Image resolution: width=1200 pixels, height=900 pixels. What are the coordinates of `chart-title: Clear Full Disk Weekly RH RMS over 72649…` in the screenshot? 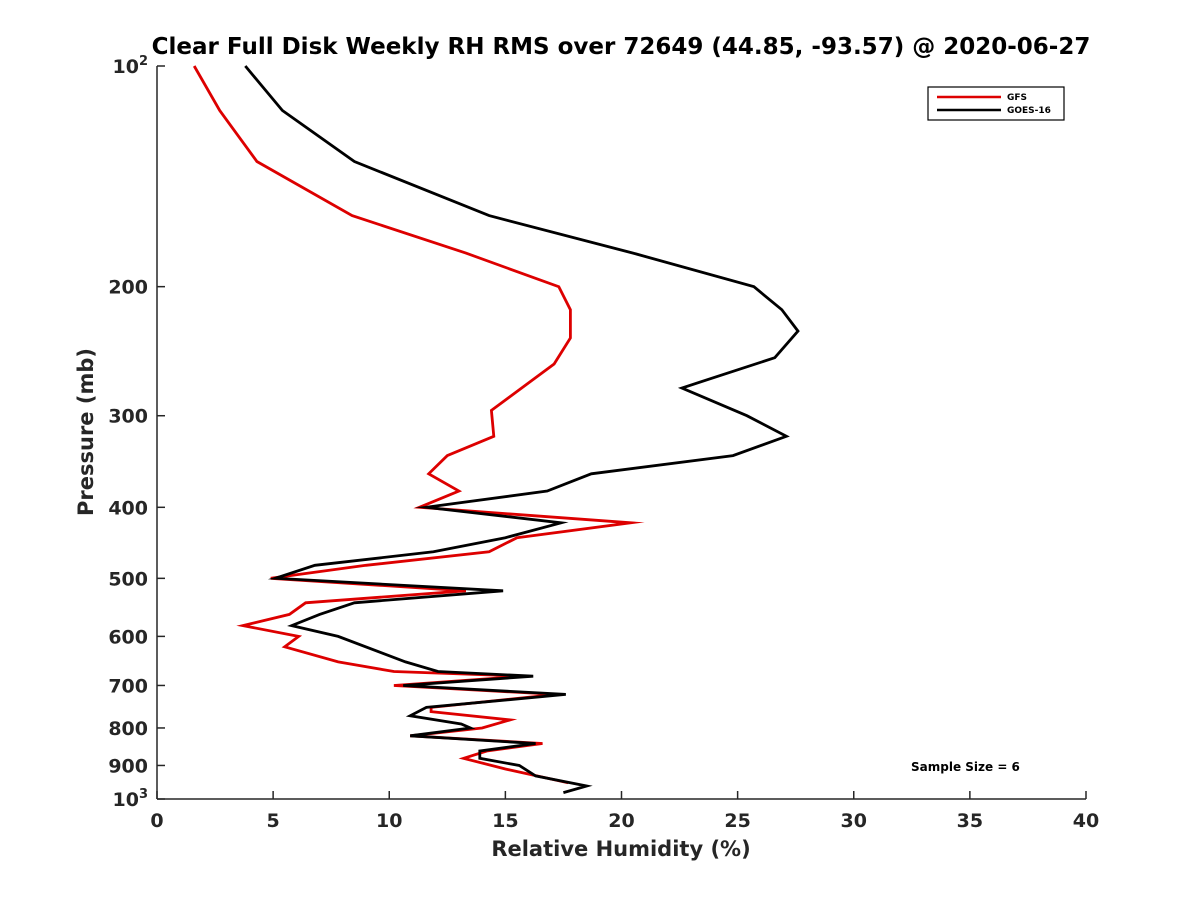 It's located at (621, 47).